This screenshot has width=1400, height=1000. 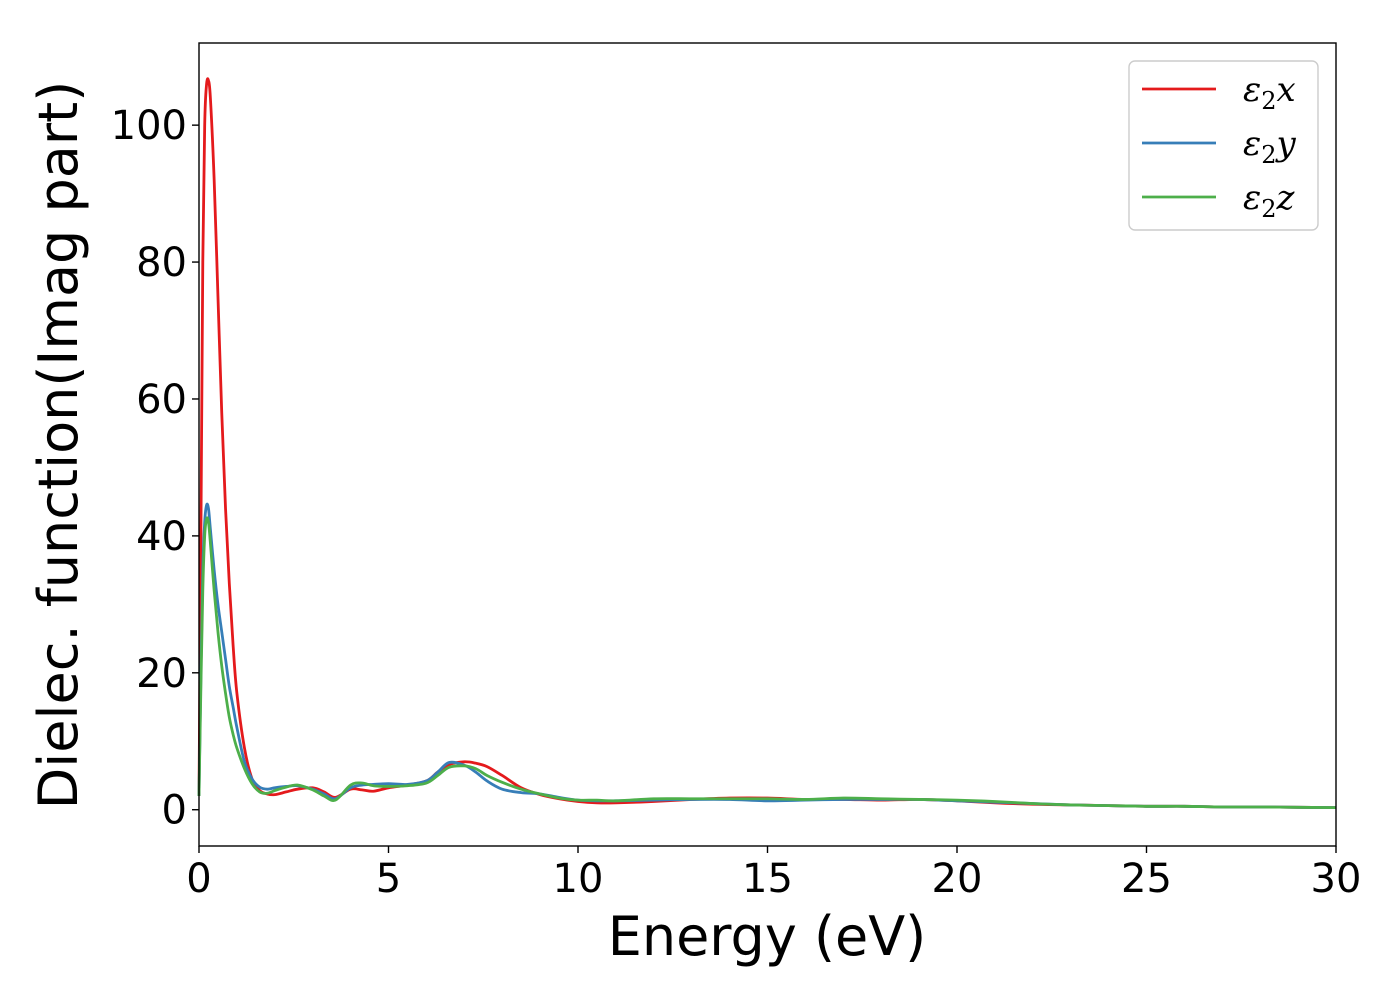 What do you see at coordinates (161, 674) in the screenshot?
I see `y-tick-label: 20` at bounding box center [161, 674].